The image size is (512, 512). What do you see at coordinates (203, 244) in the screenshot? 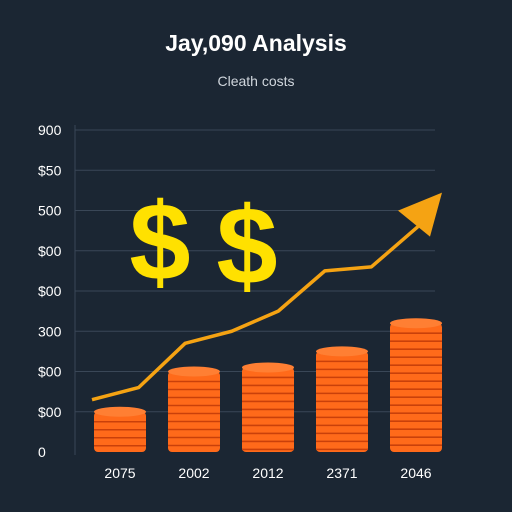
I see `dollar-signs: $ $` at bounding box center [203, 244].